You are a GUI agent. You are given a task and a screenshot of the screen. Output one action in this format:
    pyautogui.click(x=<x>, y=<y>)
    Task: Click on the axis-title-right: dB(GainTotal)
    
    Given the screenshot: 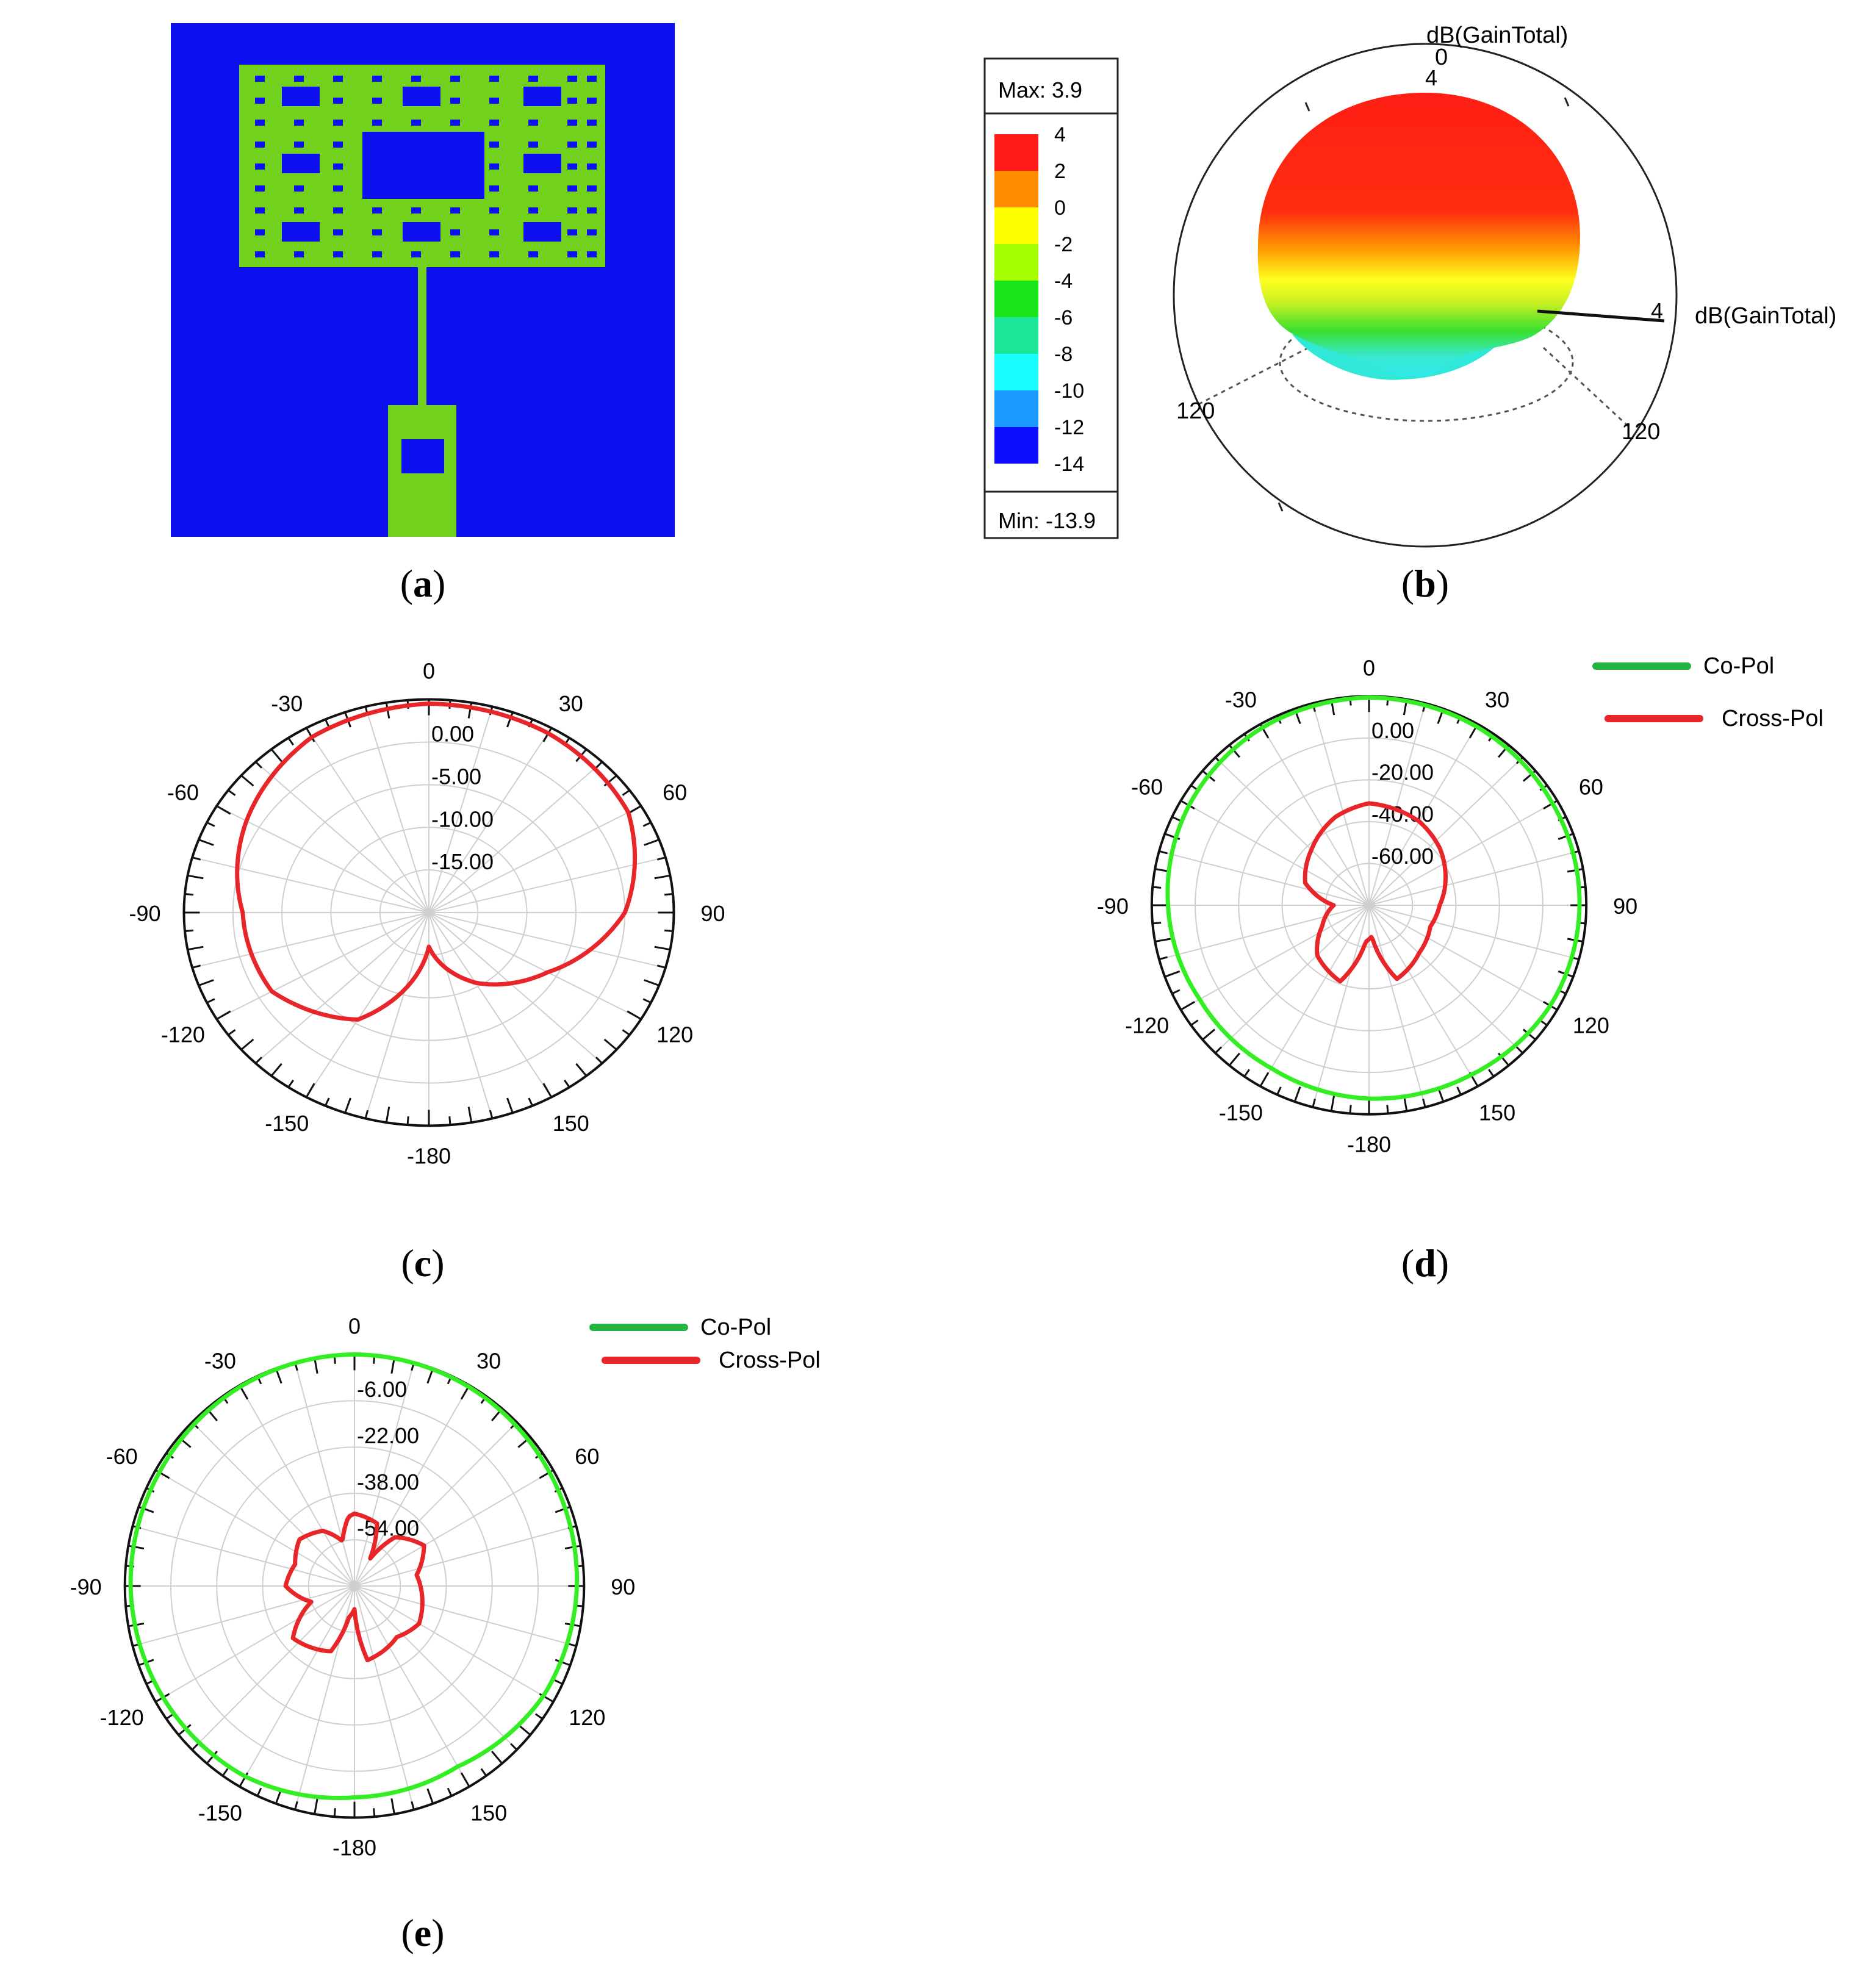 What is the action you would take?
    pyautogui.click(x=1766, y=316)
    